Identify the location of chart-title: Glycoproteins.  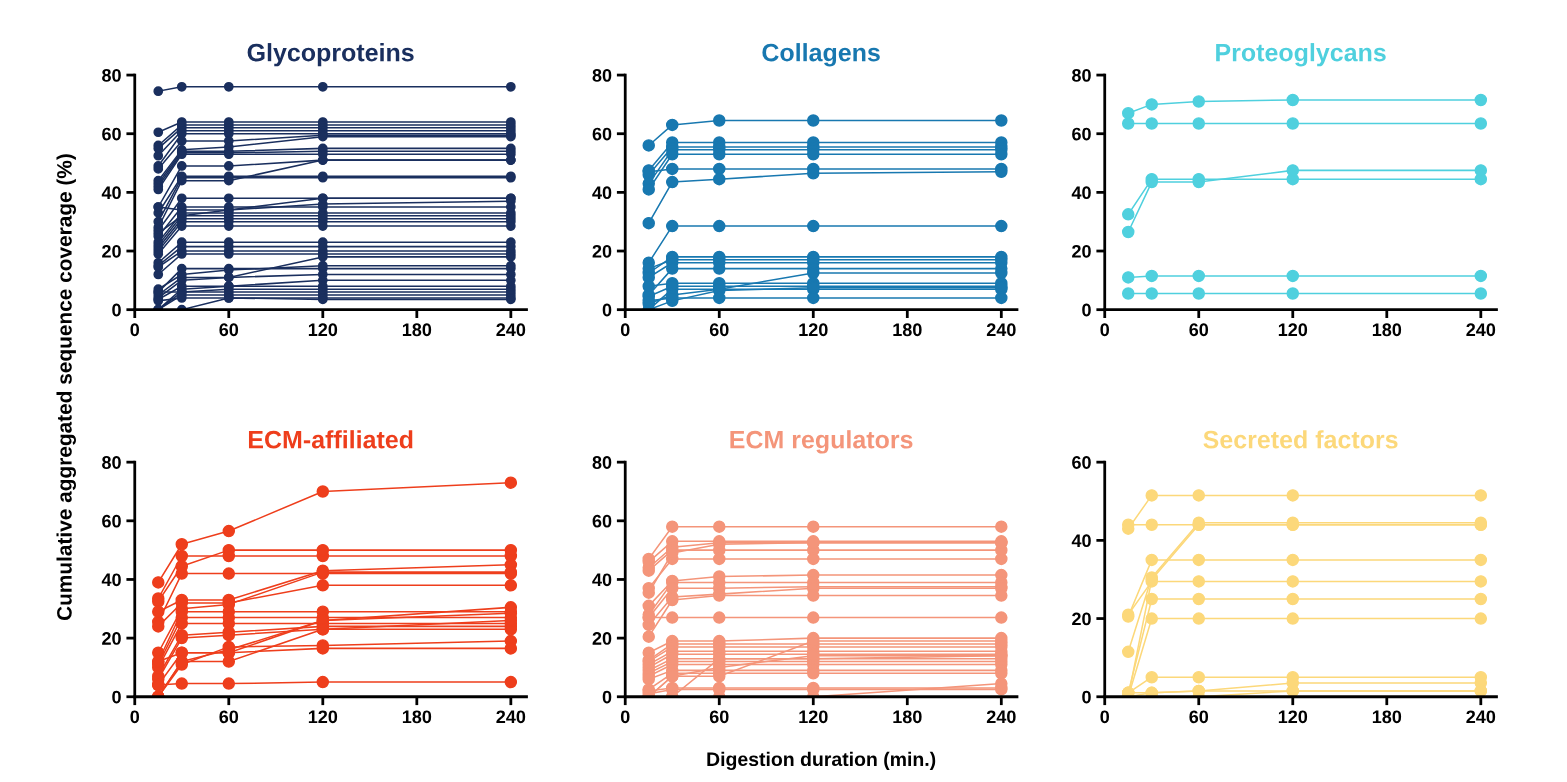
(330, 55).